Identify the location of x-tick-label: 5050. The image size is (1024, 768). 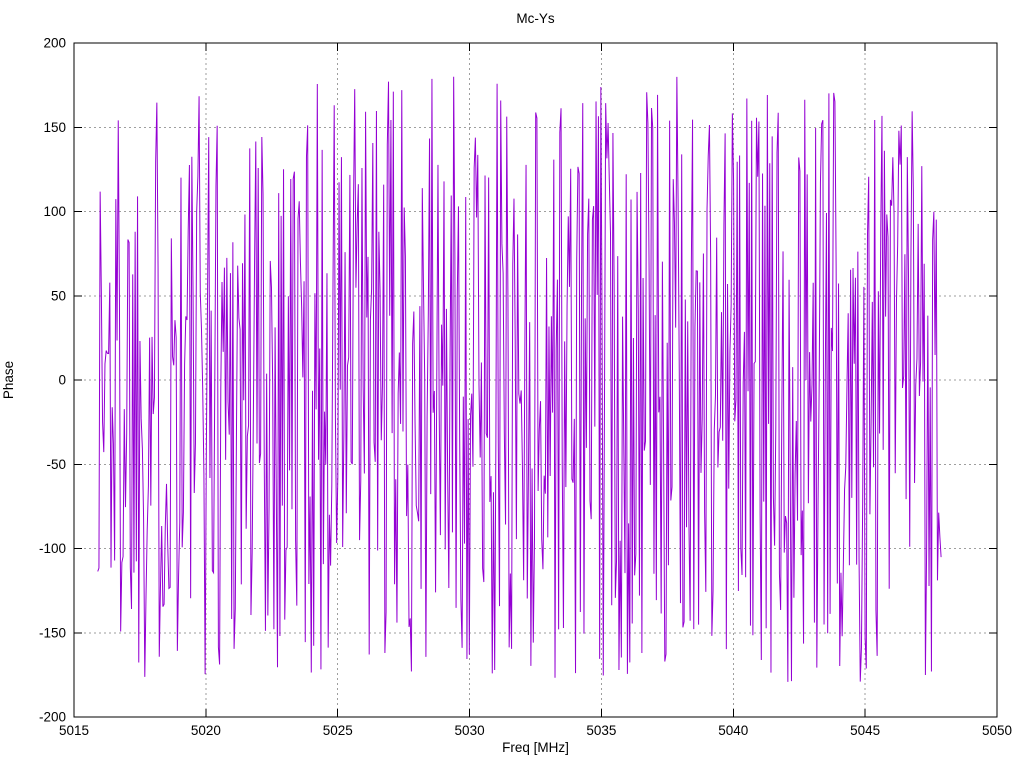
(997, 730).